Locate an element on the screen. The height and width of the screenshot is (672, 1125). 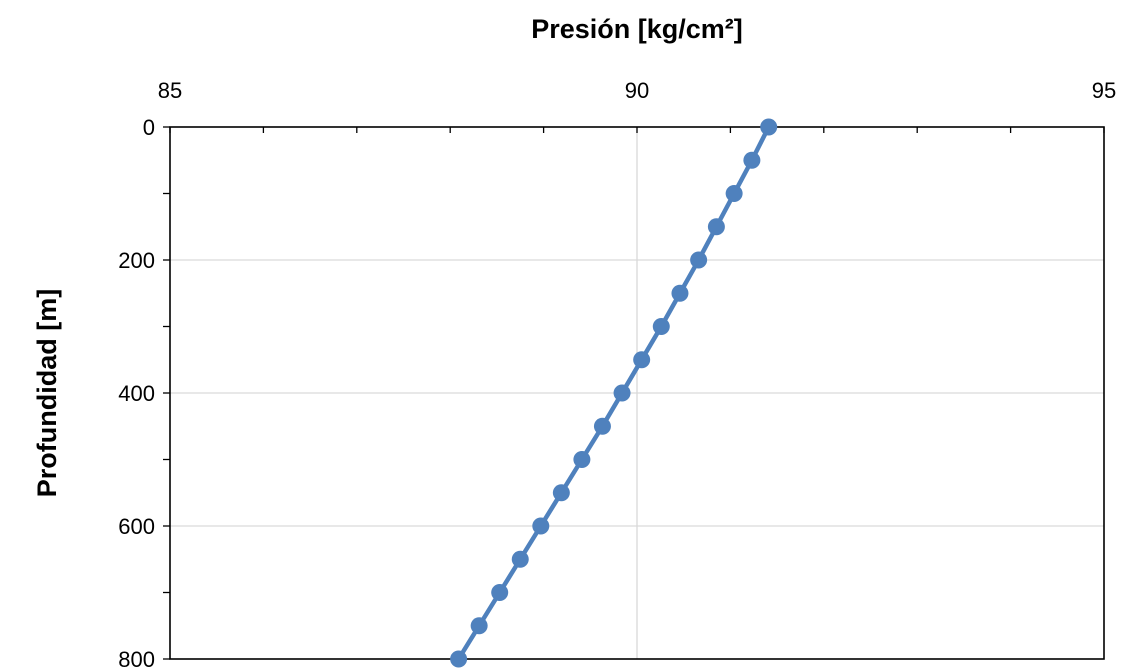
y-axis-title: Profundidad [m] is located at coordinates (47, 393).